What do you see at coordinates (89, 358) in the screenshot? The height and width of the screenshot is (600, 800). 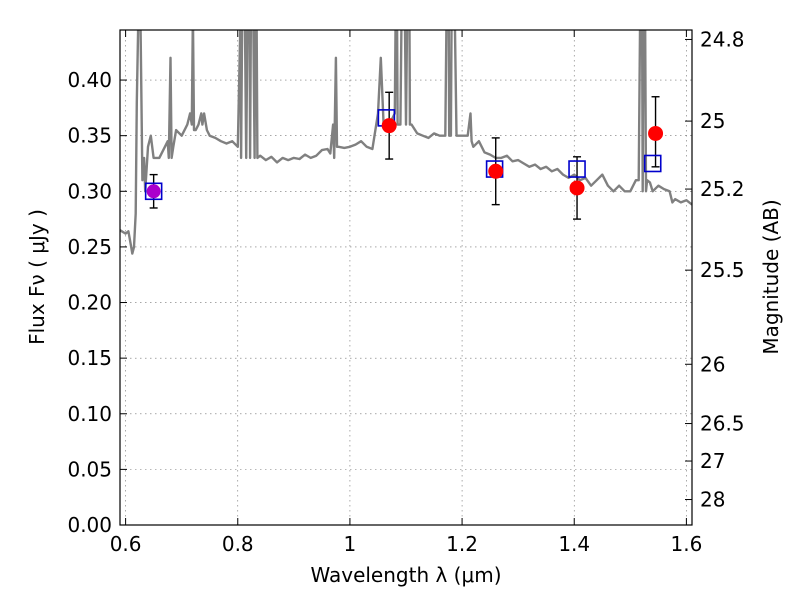 I see `y-tick-label: 0.15` at bounding box center [89, 358].